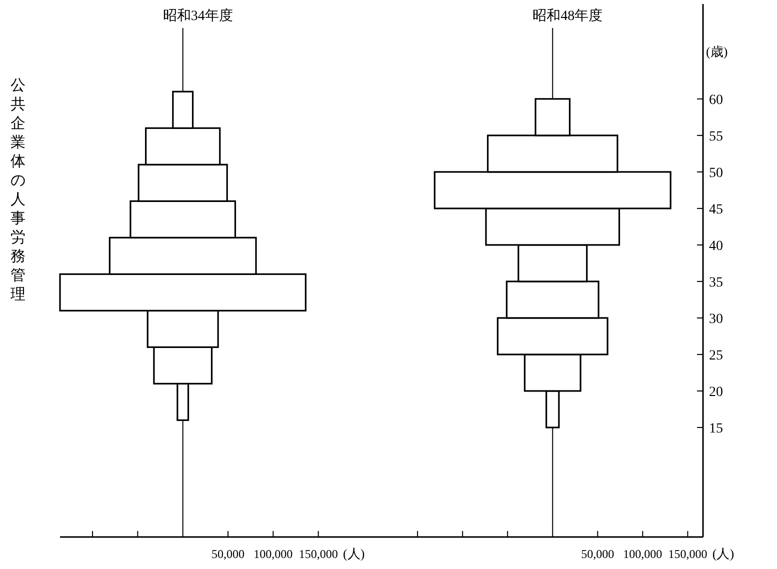  I want to click on y-tick-label: 55, so click(716, 136).